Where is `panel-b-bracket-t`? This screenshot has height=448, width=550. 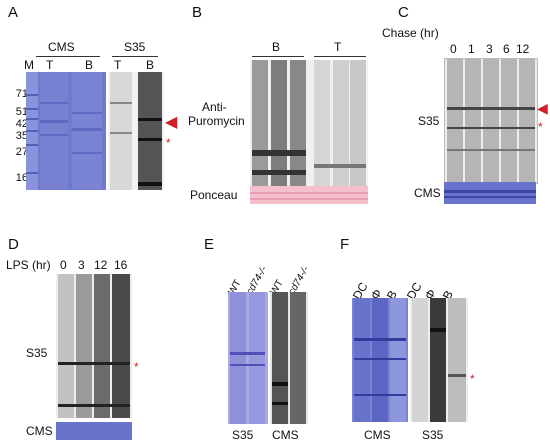
panel-b-bracket-t is located at coordinates (340, 56).